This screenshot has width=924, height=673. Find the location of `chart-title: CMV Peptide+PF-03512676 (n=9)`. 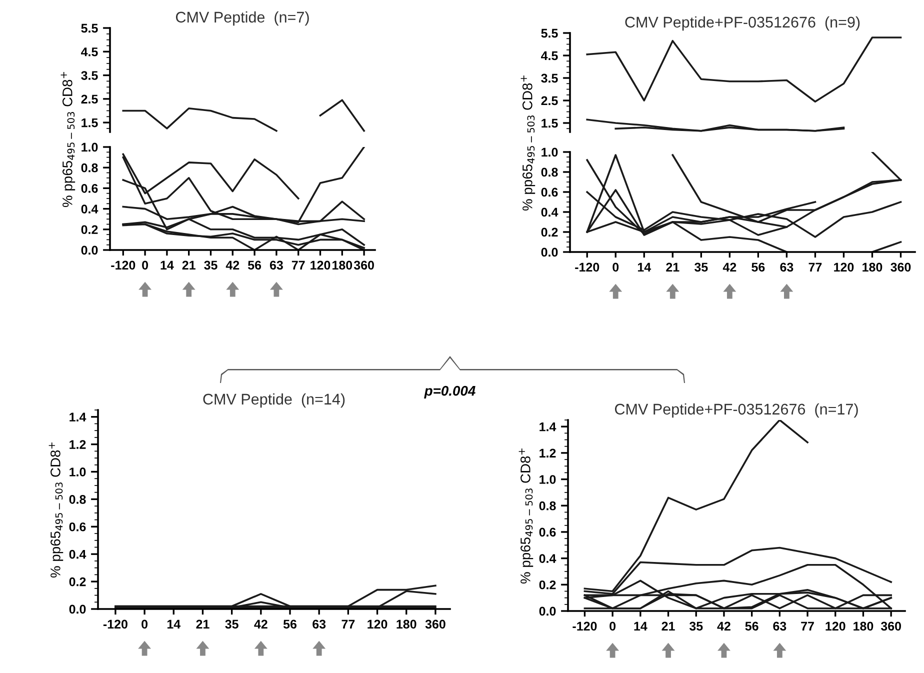

chart-title: CMV Peptide+PF-03512676 (n=9) is located at coordinates (742, 23).